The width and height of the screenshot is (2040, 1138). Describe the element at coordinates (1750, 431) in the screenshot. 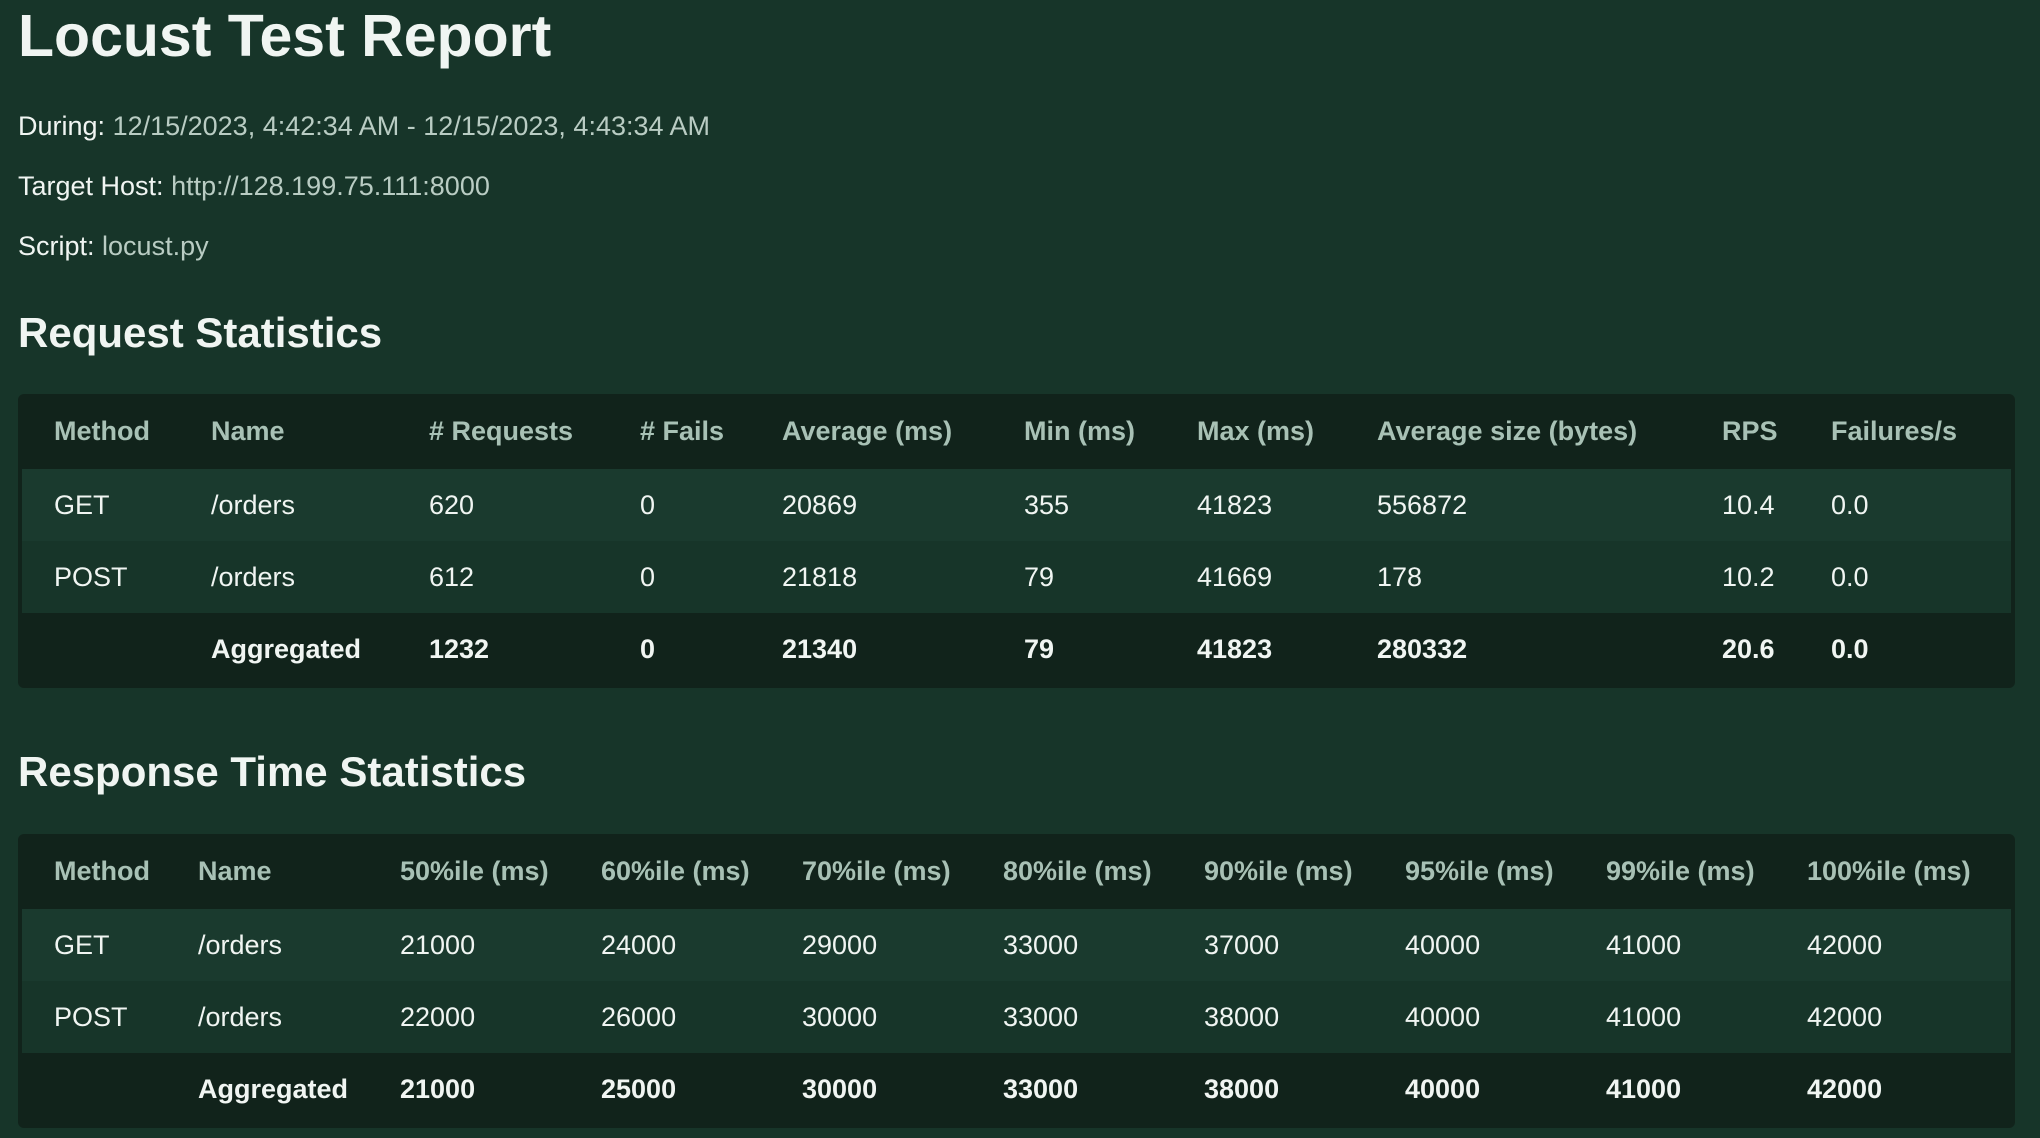

I see `column-header-rps: RPS` at that location.